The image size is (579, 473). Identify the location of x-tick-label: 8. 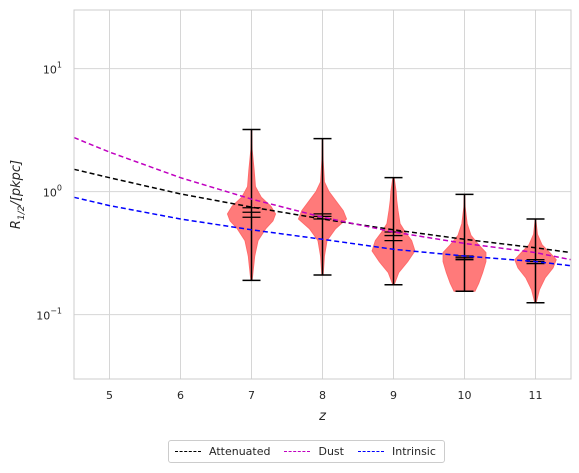
(322, 395).